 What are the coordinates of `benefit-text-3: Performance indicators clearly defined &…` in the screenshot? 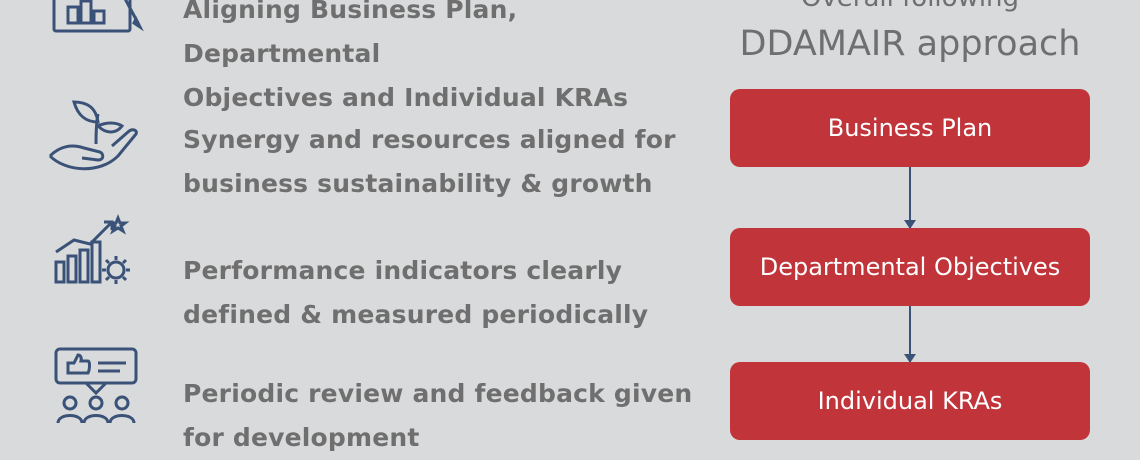 It's located at (416, 292).